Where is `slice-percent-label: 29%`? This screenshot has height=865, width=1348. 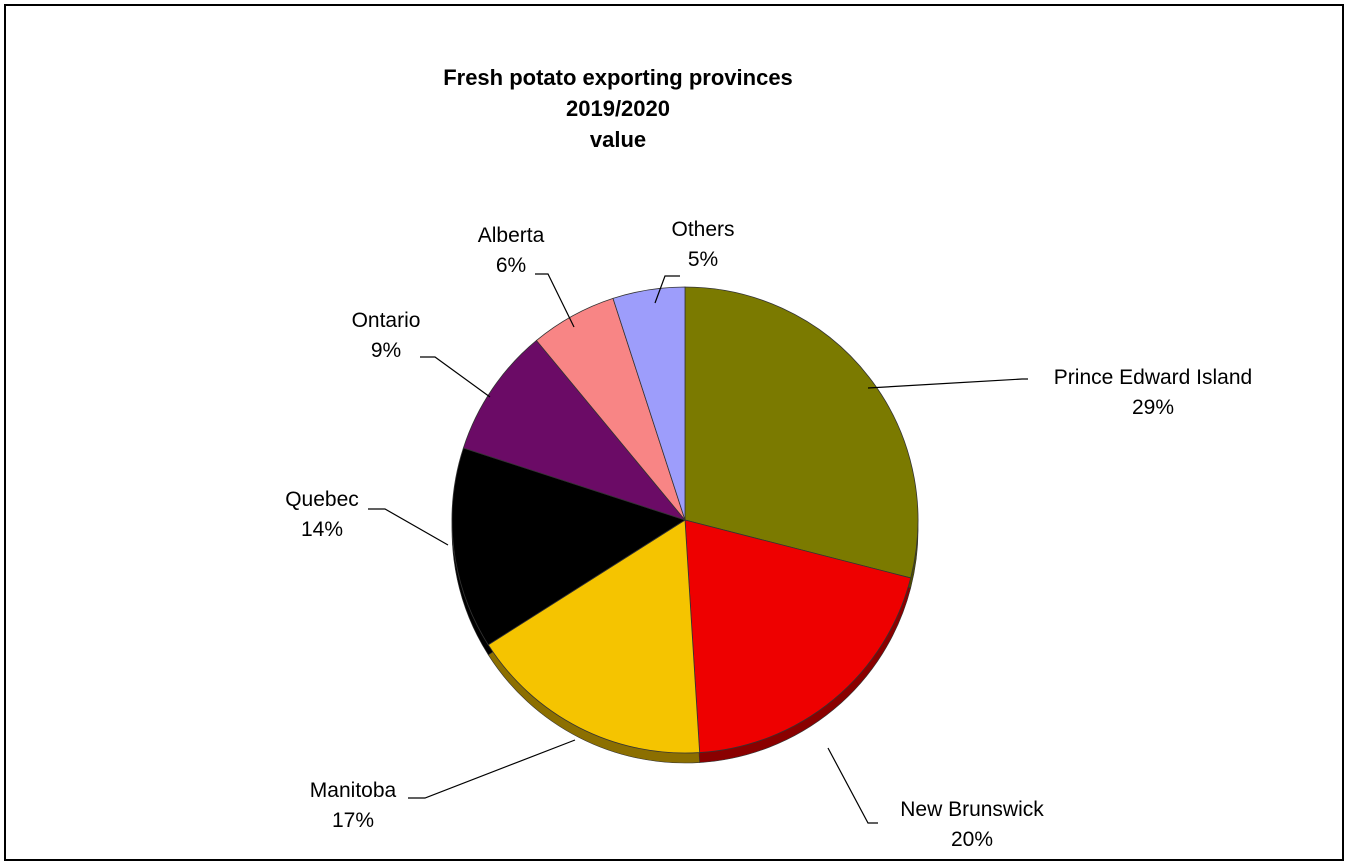
slice-percent-label: 29% is located at coordinates (1153, 407).